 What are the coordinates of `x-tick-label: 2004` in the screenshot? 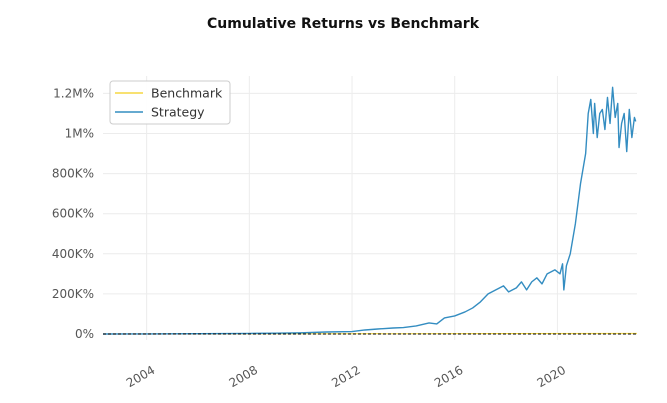 It's located at (140, 376).